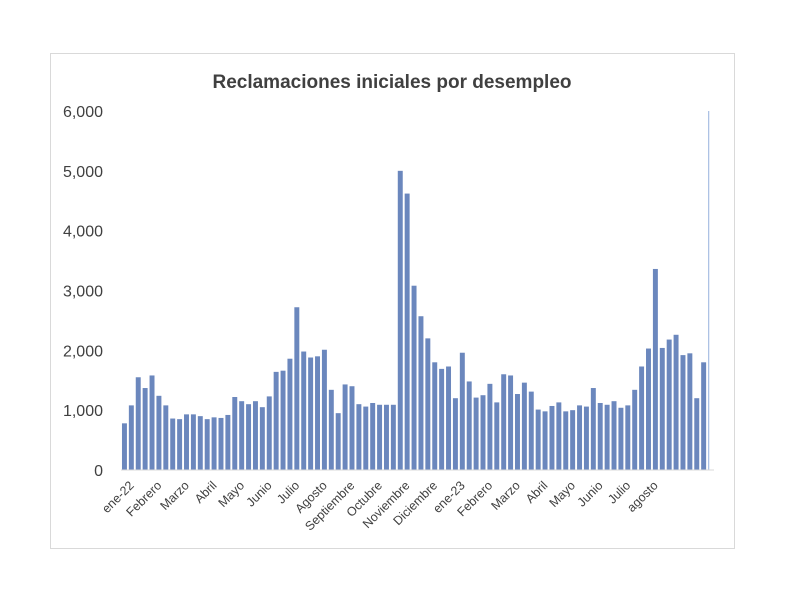  What do you see at coordinates (83, 411) in the screenshot?
I see `y-tick-label: 1,000` at bounding box center [83, 411].